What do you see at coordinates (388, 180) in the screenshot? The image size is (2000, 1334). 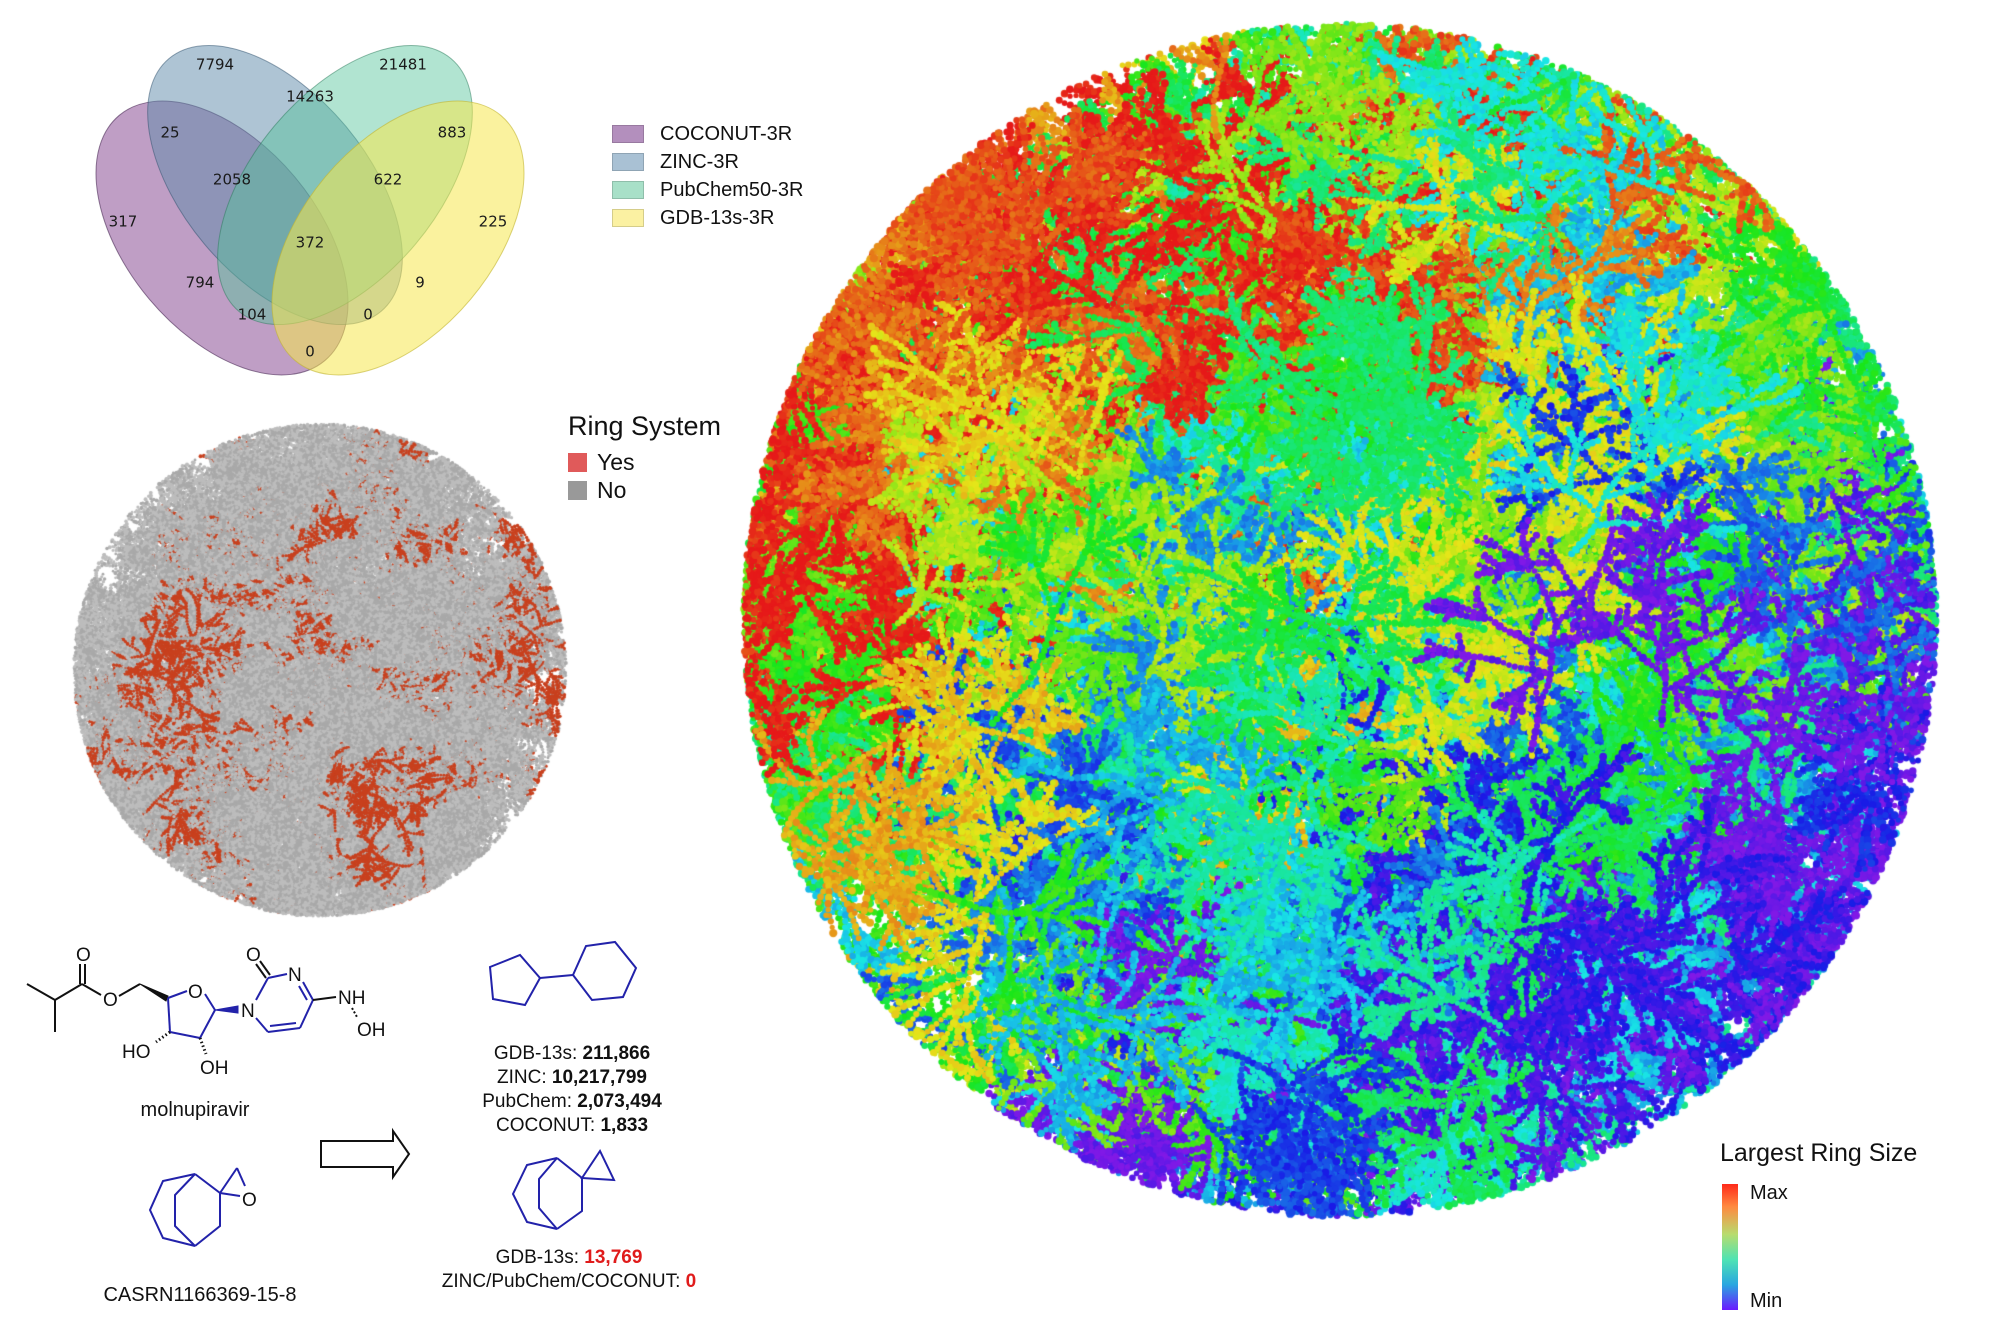 I see `venn-region-count: 622` at bounding box center [388, 180].